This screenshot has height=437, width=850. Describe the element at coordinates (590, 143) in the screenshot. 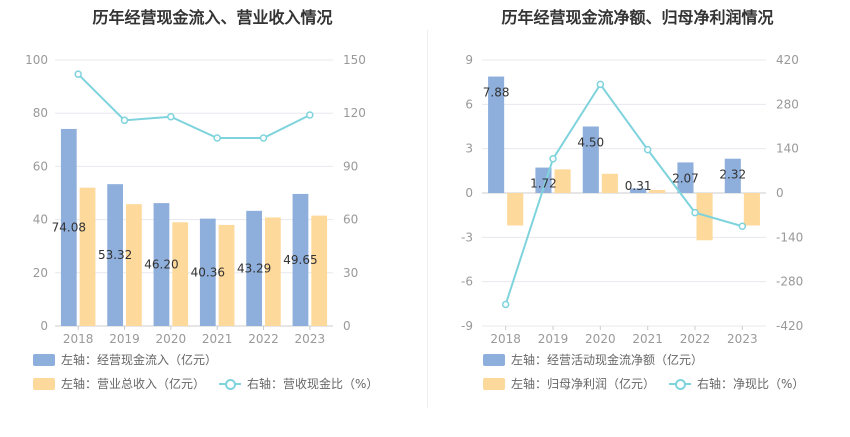

I see `data-label-1-2: 4.50` at that location.